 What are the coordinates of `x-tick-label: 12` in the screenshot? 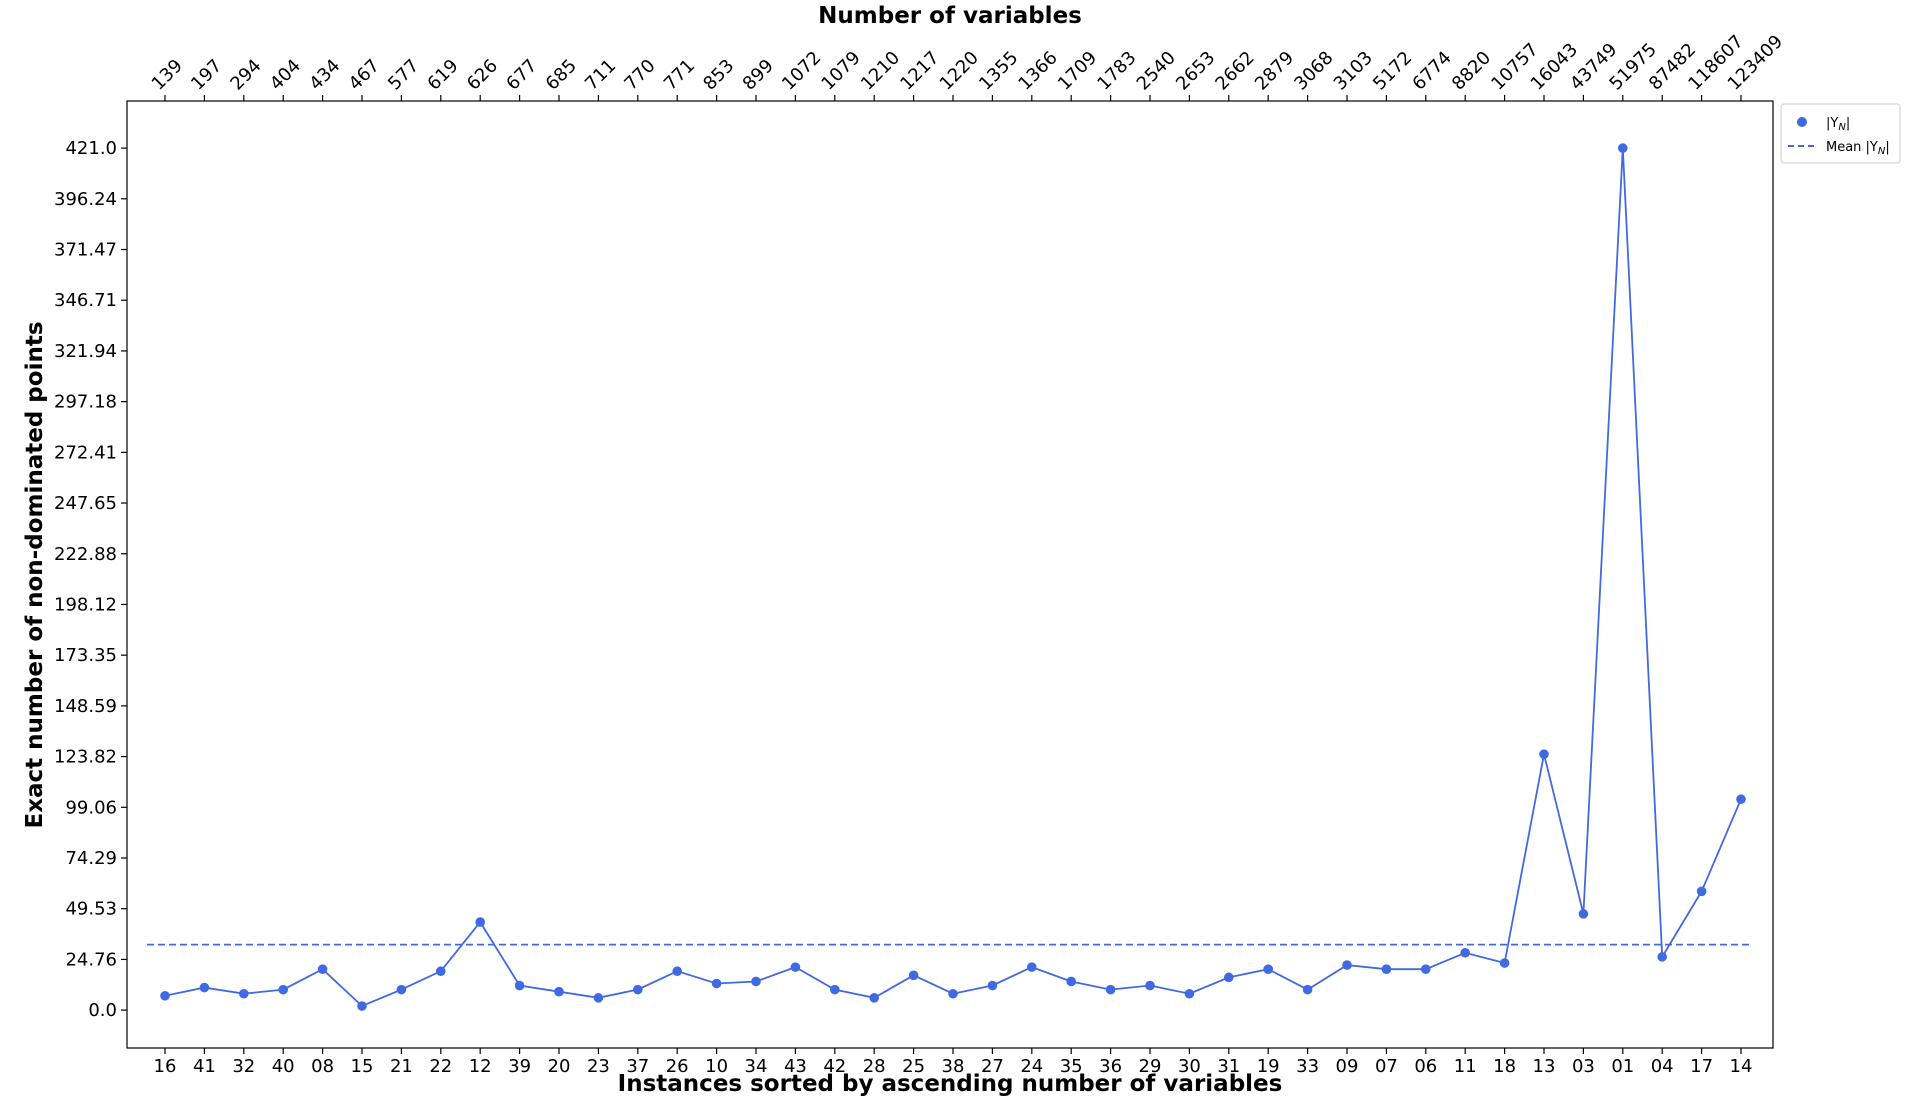 It's located at (480, 1066).